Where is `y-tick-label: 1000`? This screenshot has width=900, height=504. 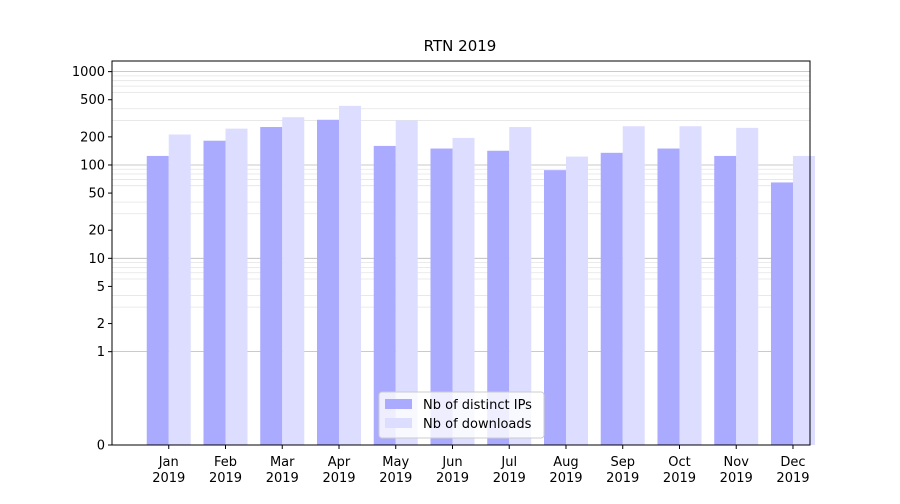 y-tick-label: 1000 is located at coordinates (88, 72).